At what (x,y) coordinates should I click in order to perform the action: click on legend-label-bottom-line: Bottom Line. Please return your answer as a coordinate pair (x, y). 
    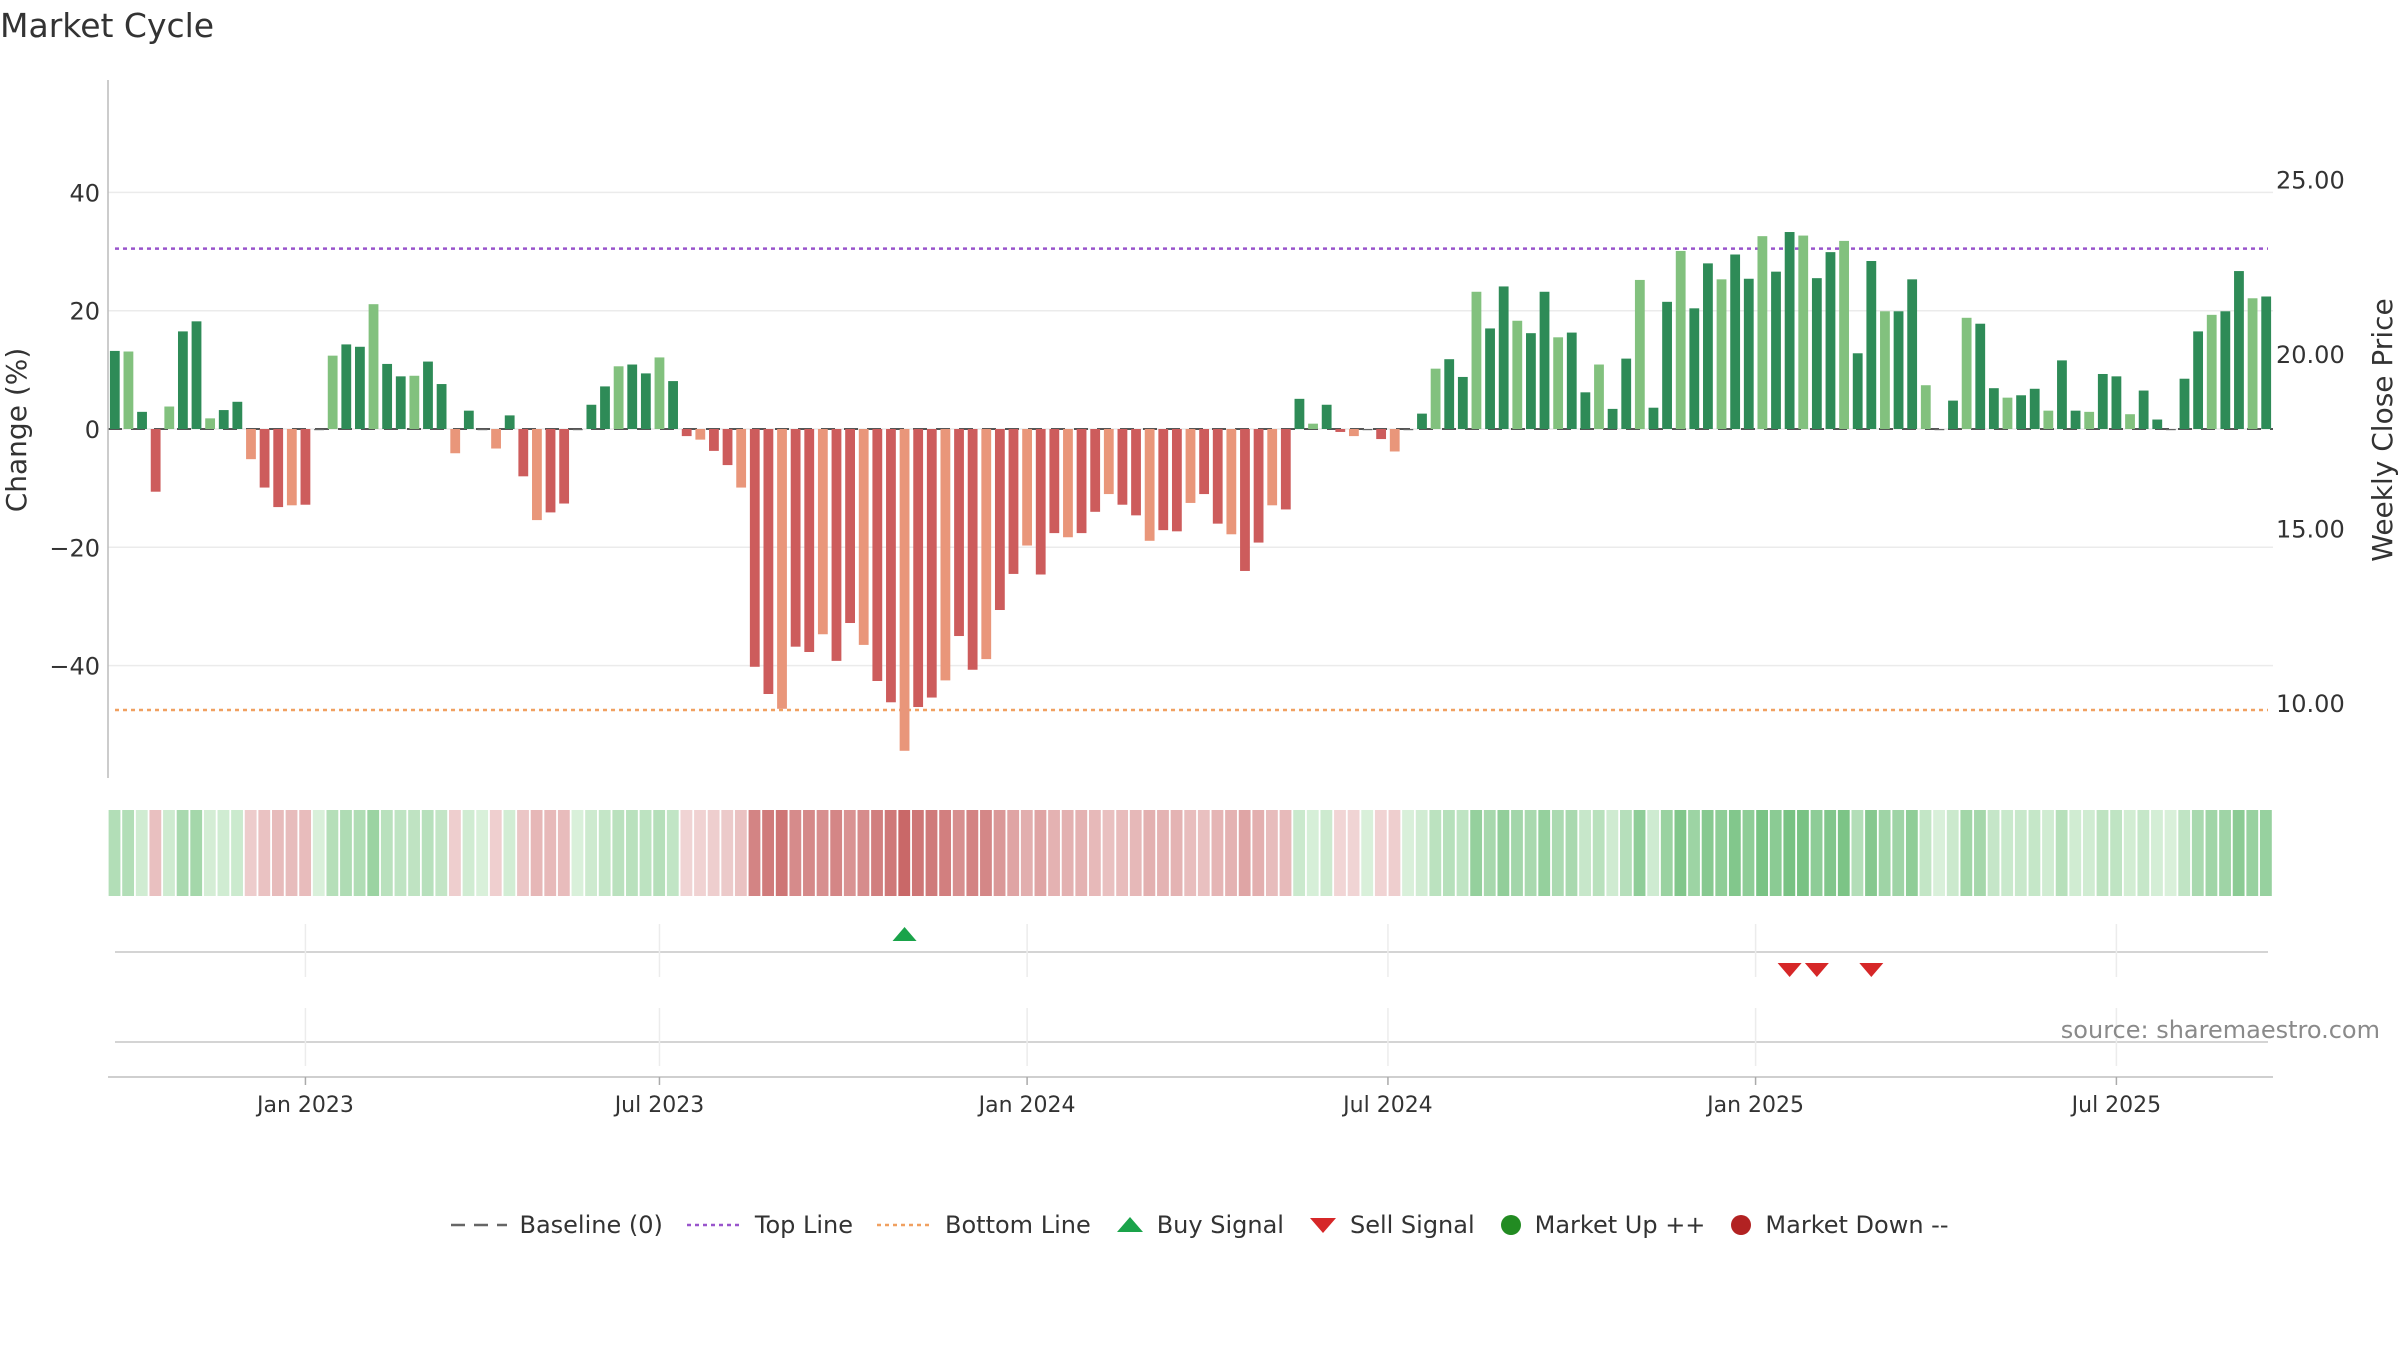
    Looking at the image, I should click on (1018, 1225).